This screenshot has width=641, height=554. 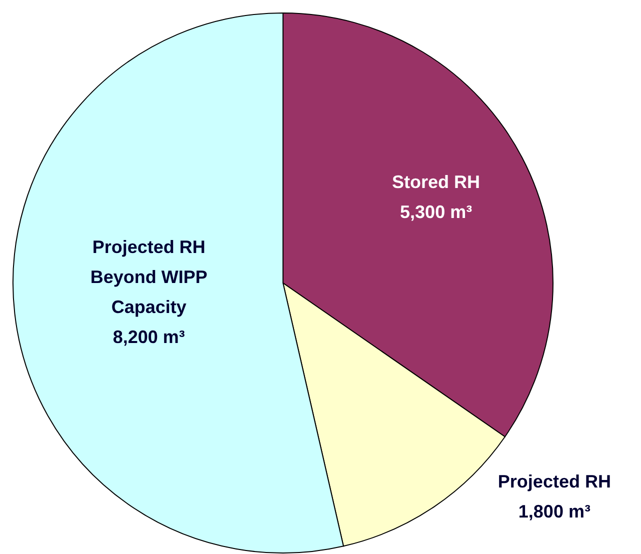 I want to click on slice-label: Projected RH, so click(x=554, y=482).